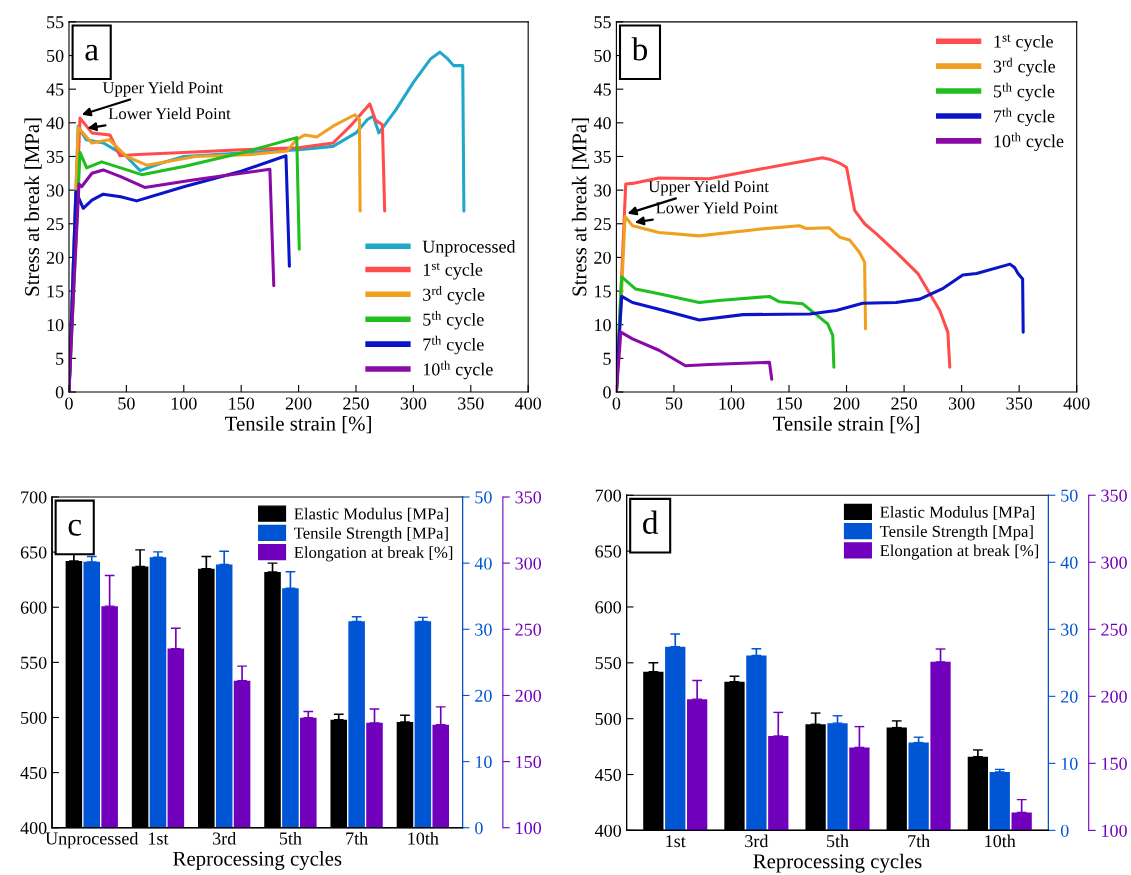 The width and height of the screenshot is (1131, 875). What do you see at coordinates (483, 762) in the screenshot?
I see `y2-tick-label: 10` at bounding box center [483, 762].